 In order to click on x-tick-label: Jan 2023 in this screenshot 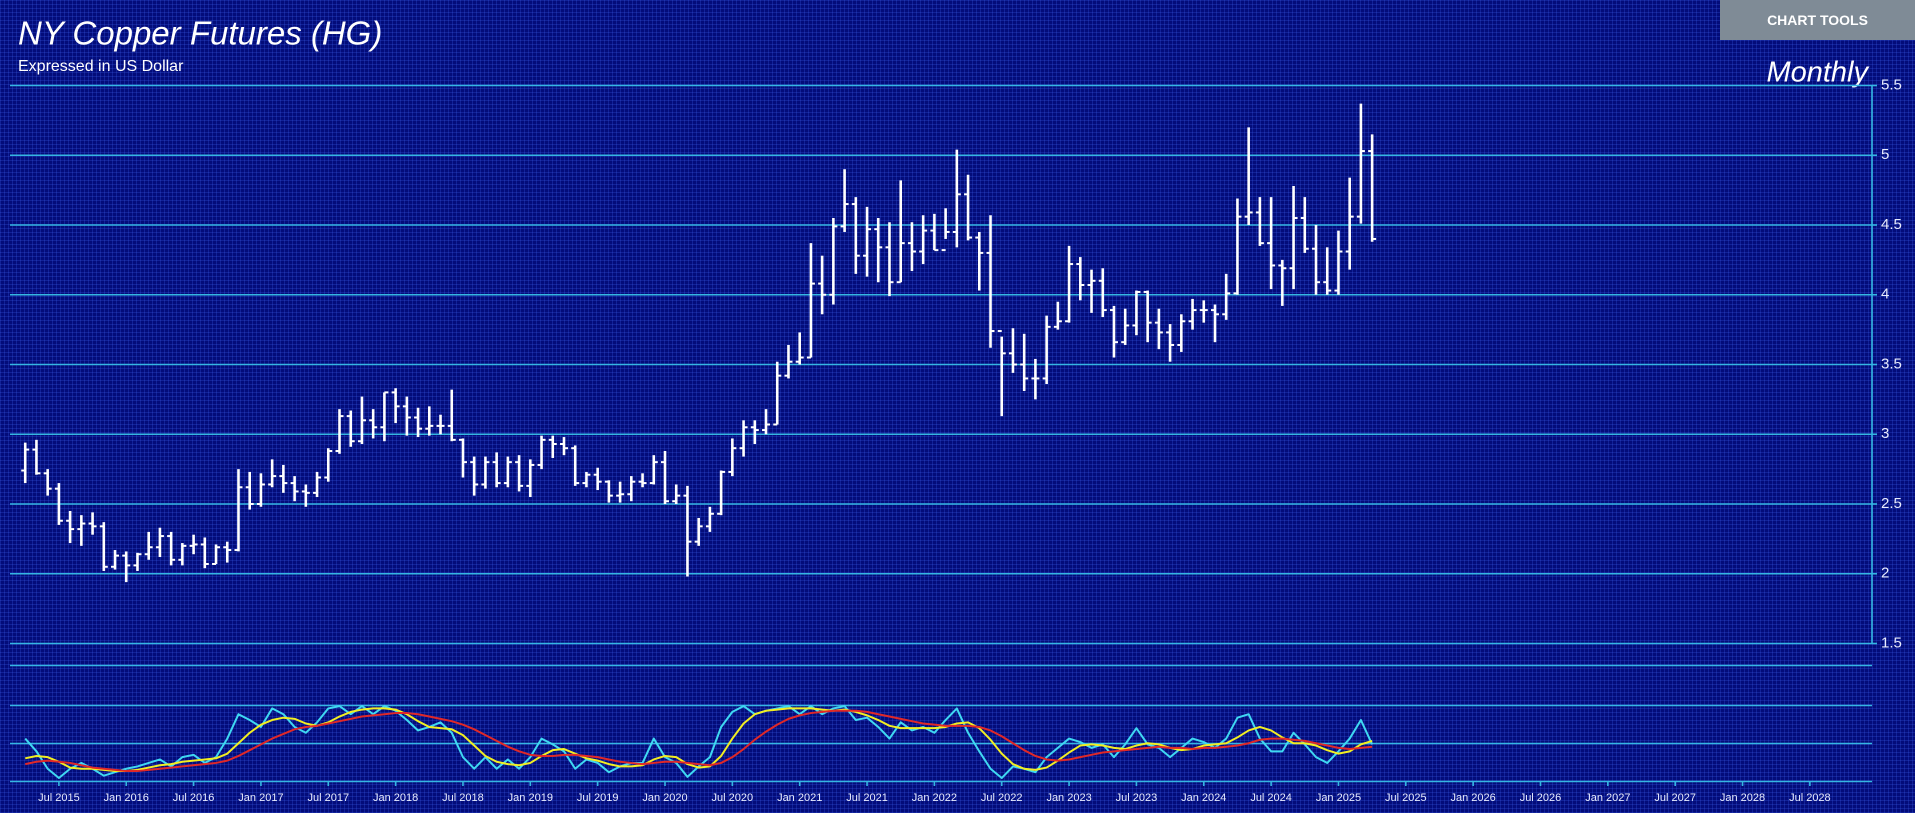, I will do `click(1068, 798)`.